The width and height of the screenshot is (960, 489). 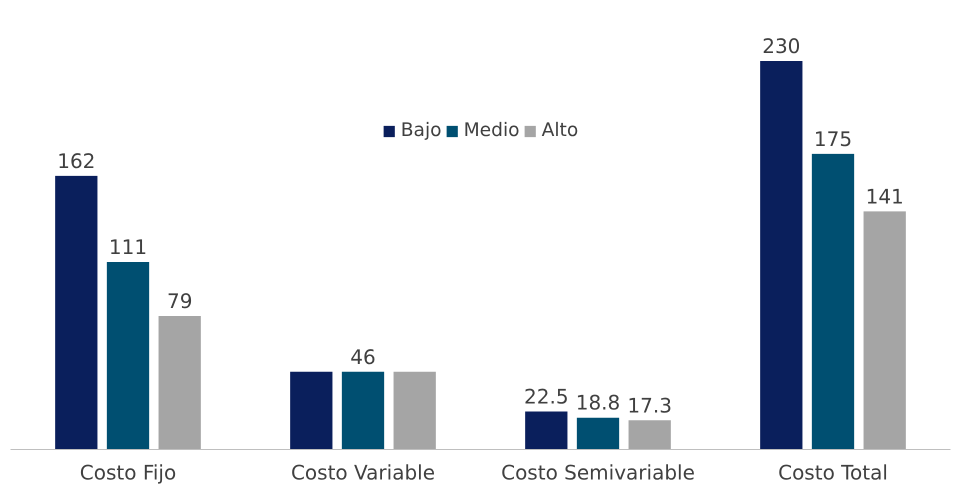 I want to click on x-tick-label: Costo Variable, so click(x=363, y=472).